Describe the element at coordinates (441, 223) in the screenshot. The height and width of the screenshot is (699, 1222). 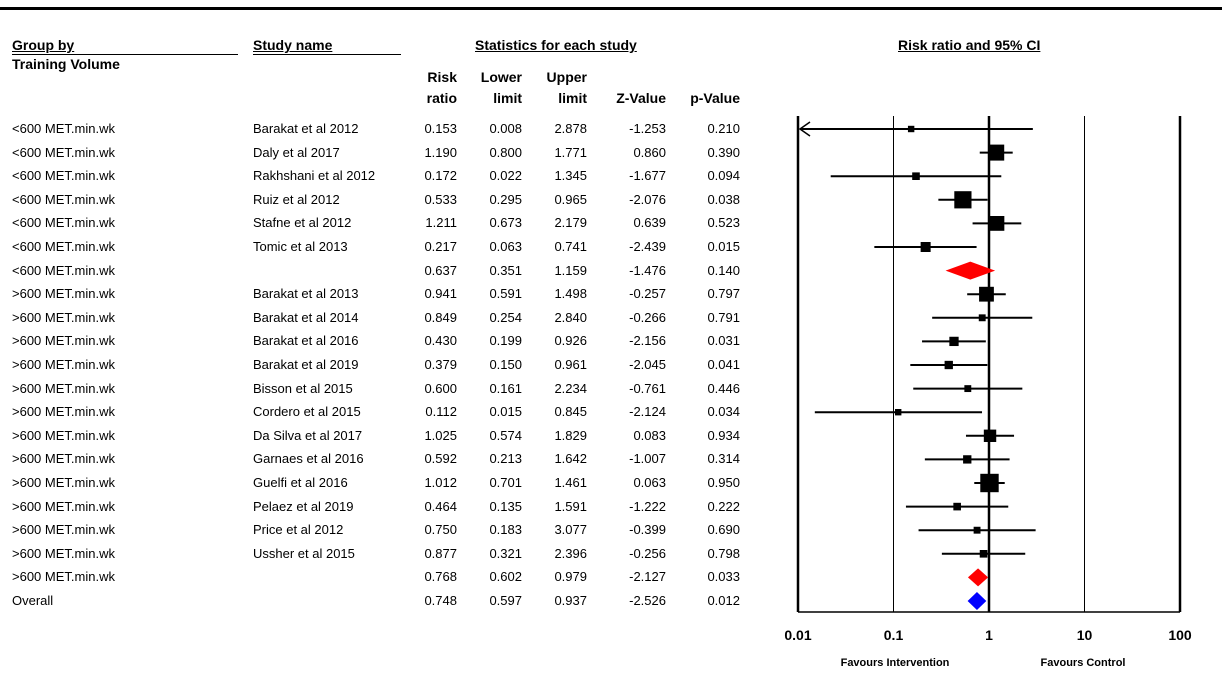
I see `risk-ratio-cell: 1.211` at that location.